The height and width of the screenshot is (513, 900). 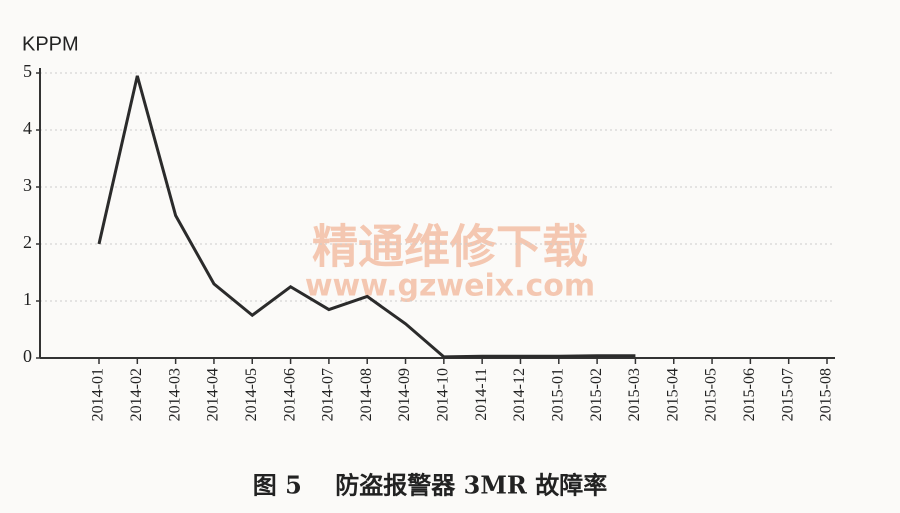 What do you see at coordinates (289, 394) in the screenshot?
I see `x-tick-label: 2014-06` at bounding box center [289, 394].